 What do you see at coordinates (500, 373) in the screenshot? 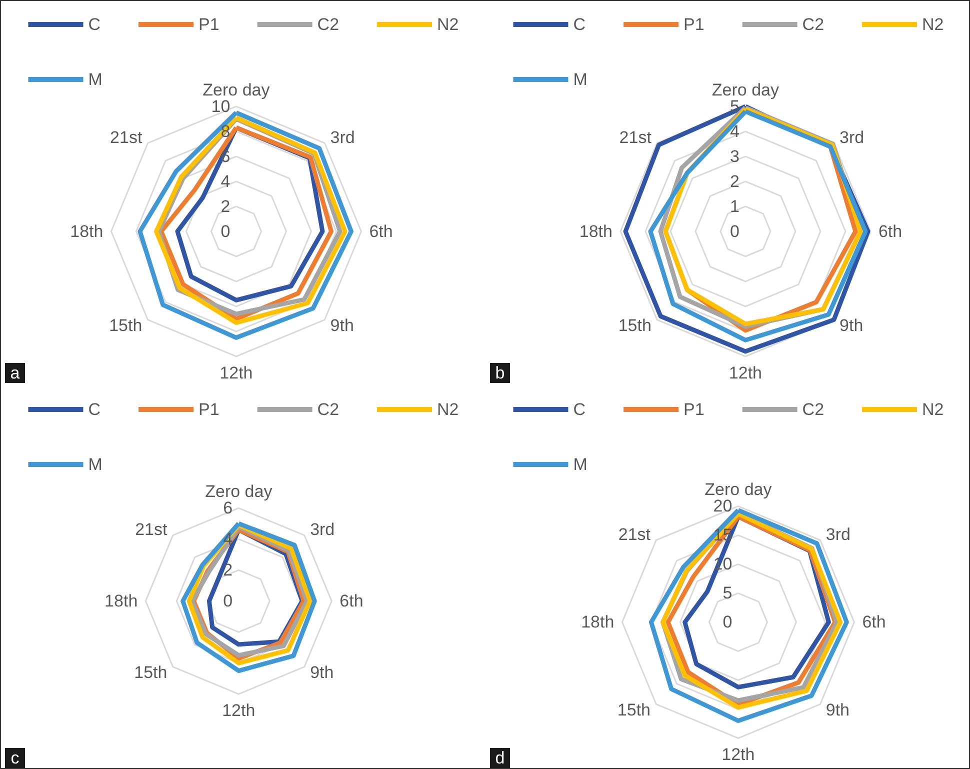
I see `text: b` at bounding box center [500, 373].